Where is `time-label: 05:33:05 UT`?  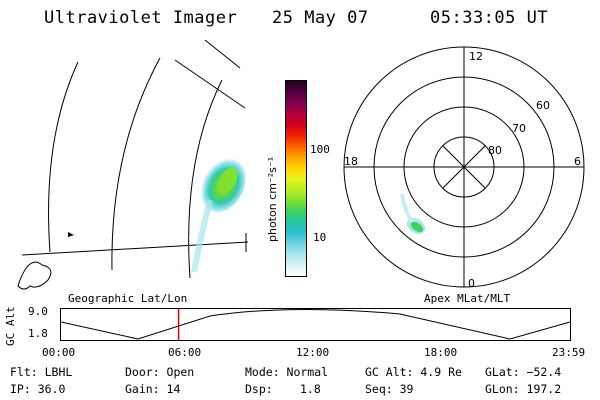
time-label: 05:33:05 UT is located at coordinates (489, 18).